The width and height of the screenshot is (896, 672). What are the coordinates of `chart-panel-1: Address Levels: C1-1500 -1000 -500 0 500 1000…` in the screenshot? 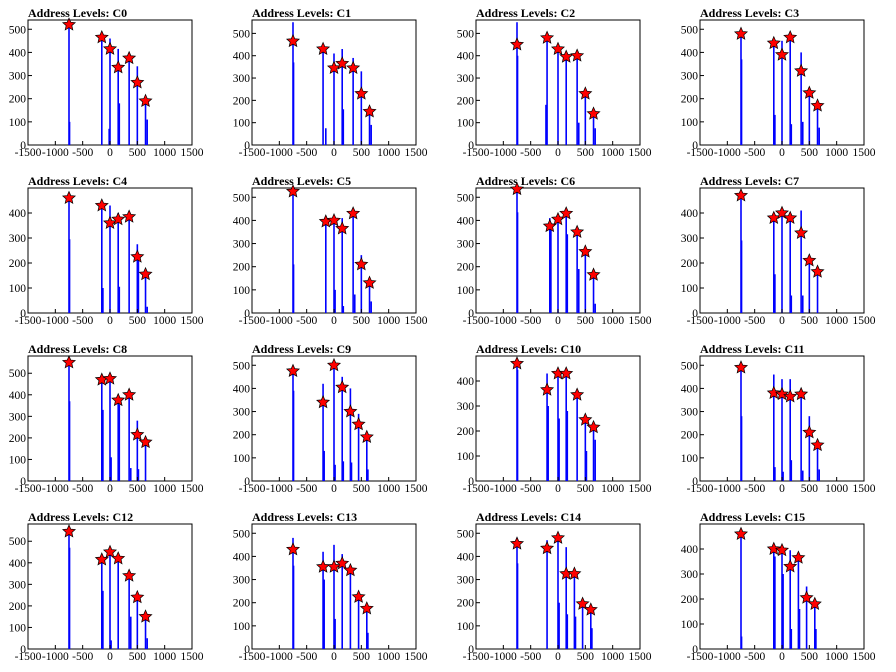 It's located at (330, 82).